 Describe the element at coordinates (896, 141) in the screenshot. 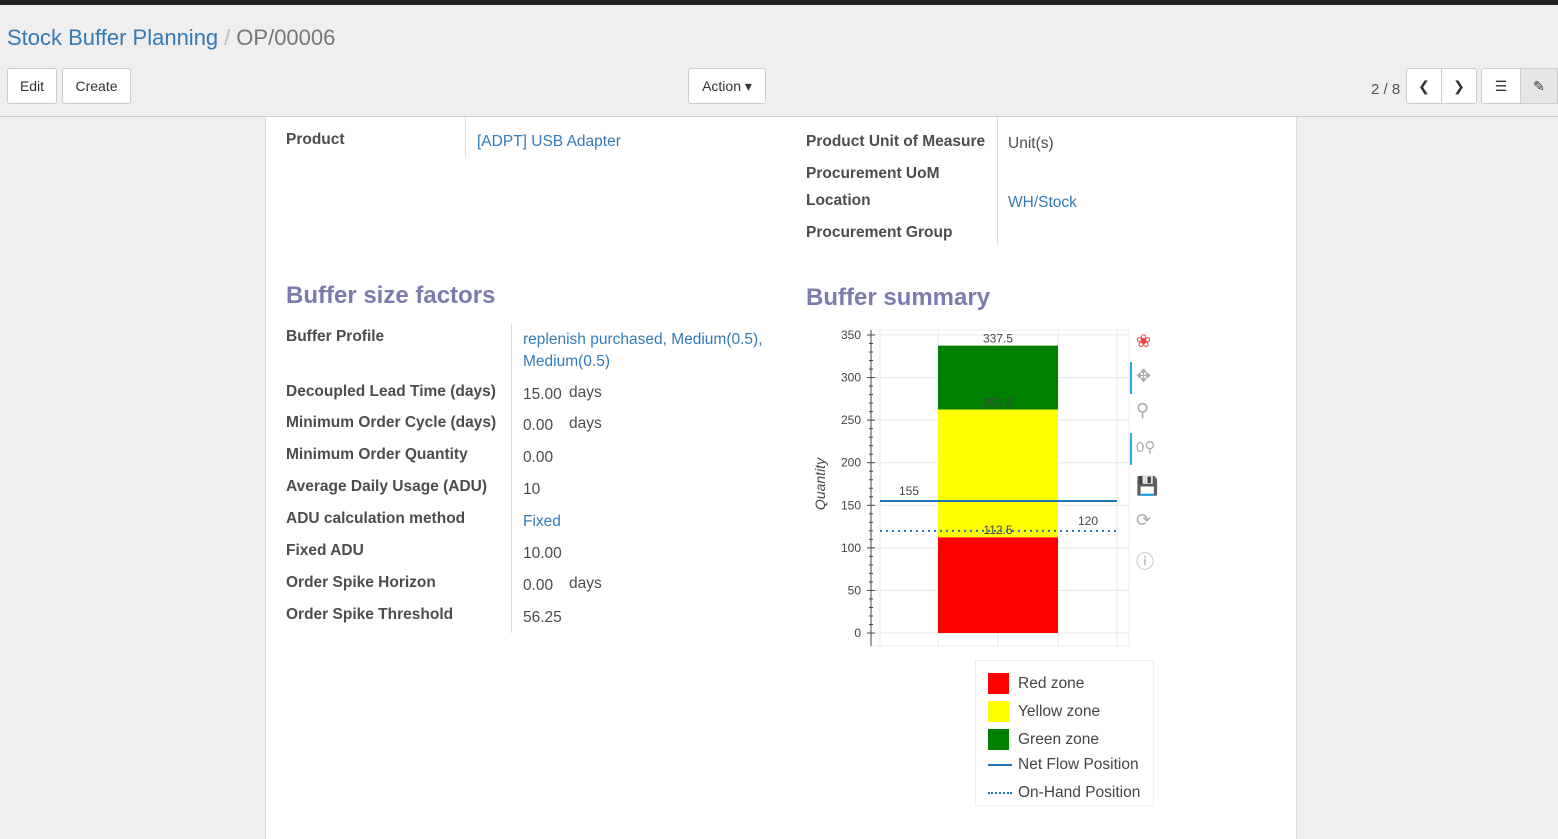

I see `uom-label: Product Unit of Measure` at that location.